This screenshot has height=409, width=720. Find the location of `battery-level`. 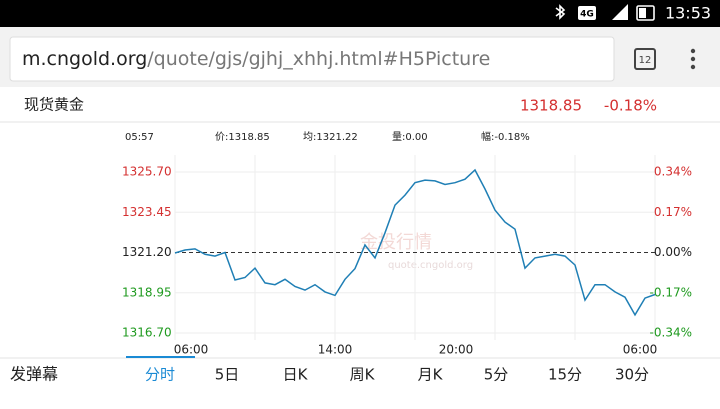

battery-level is located at coordinates (642, 13).